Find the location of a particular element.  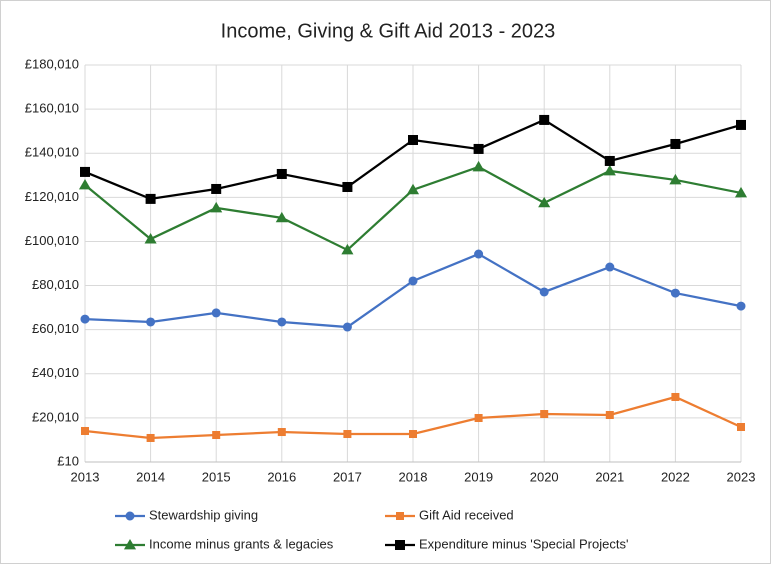

legend-label: Expenditure minus 'Special Projects' is located at coordinates (523, 543).